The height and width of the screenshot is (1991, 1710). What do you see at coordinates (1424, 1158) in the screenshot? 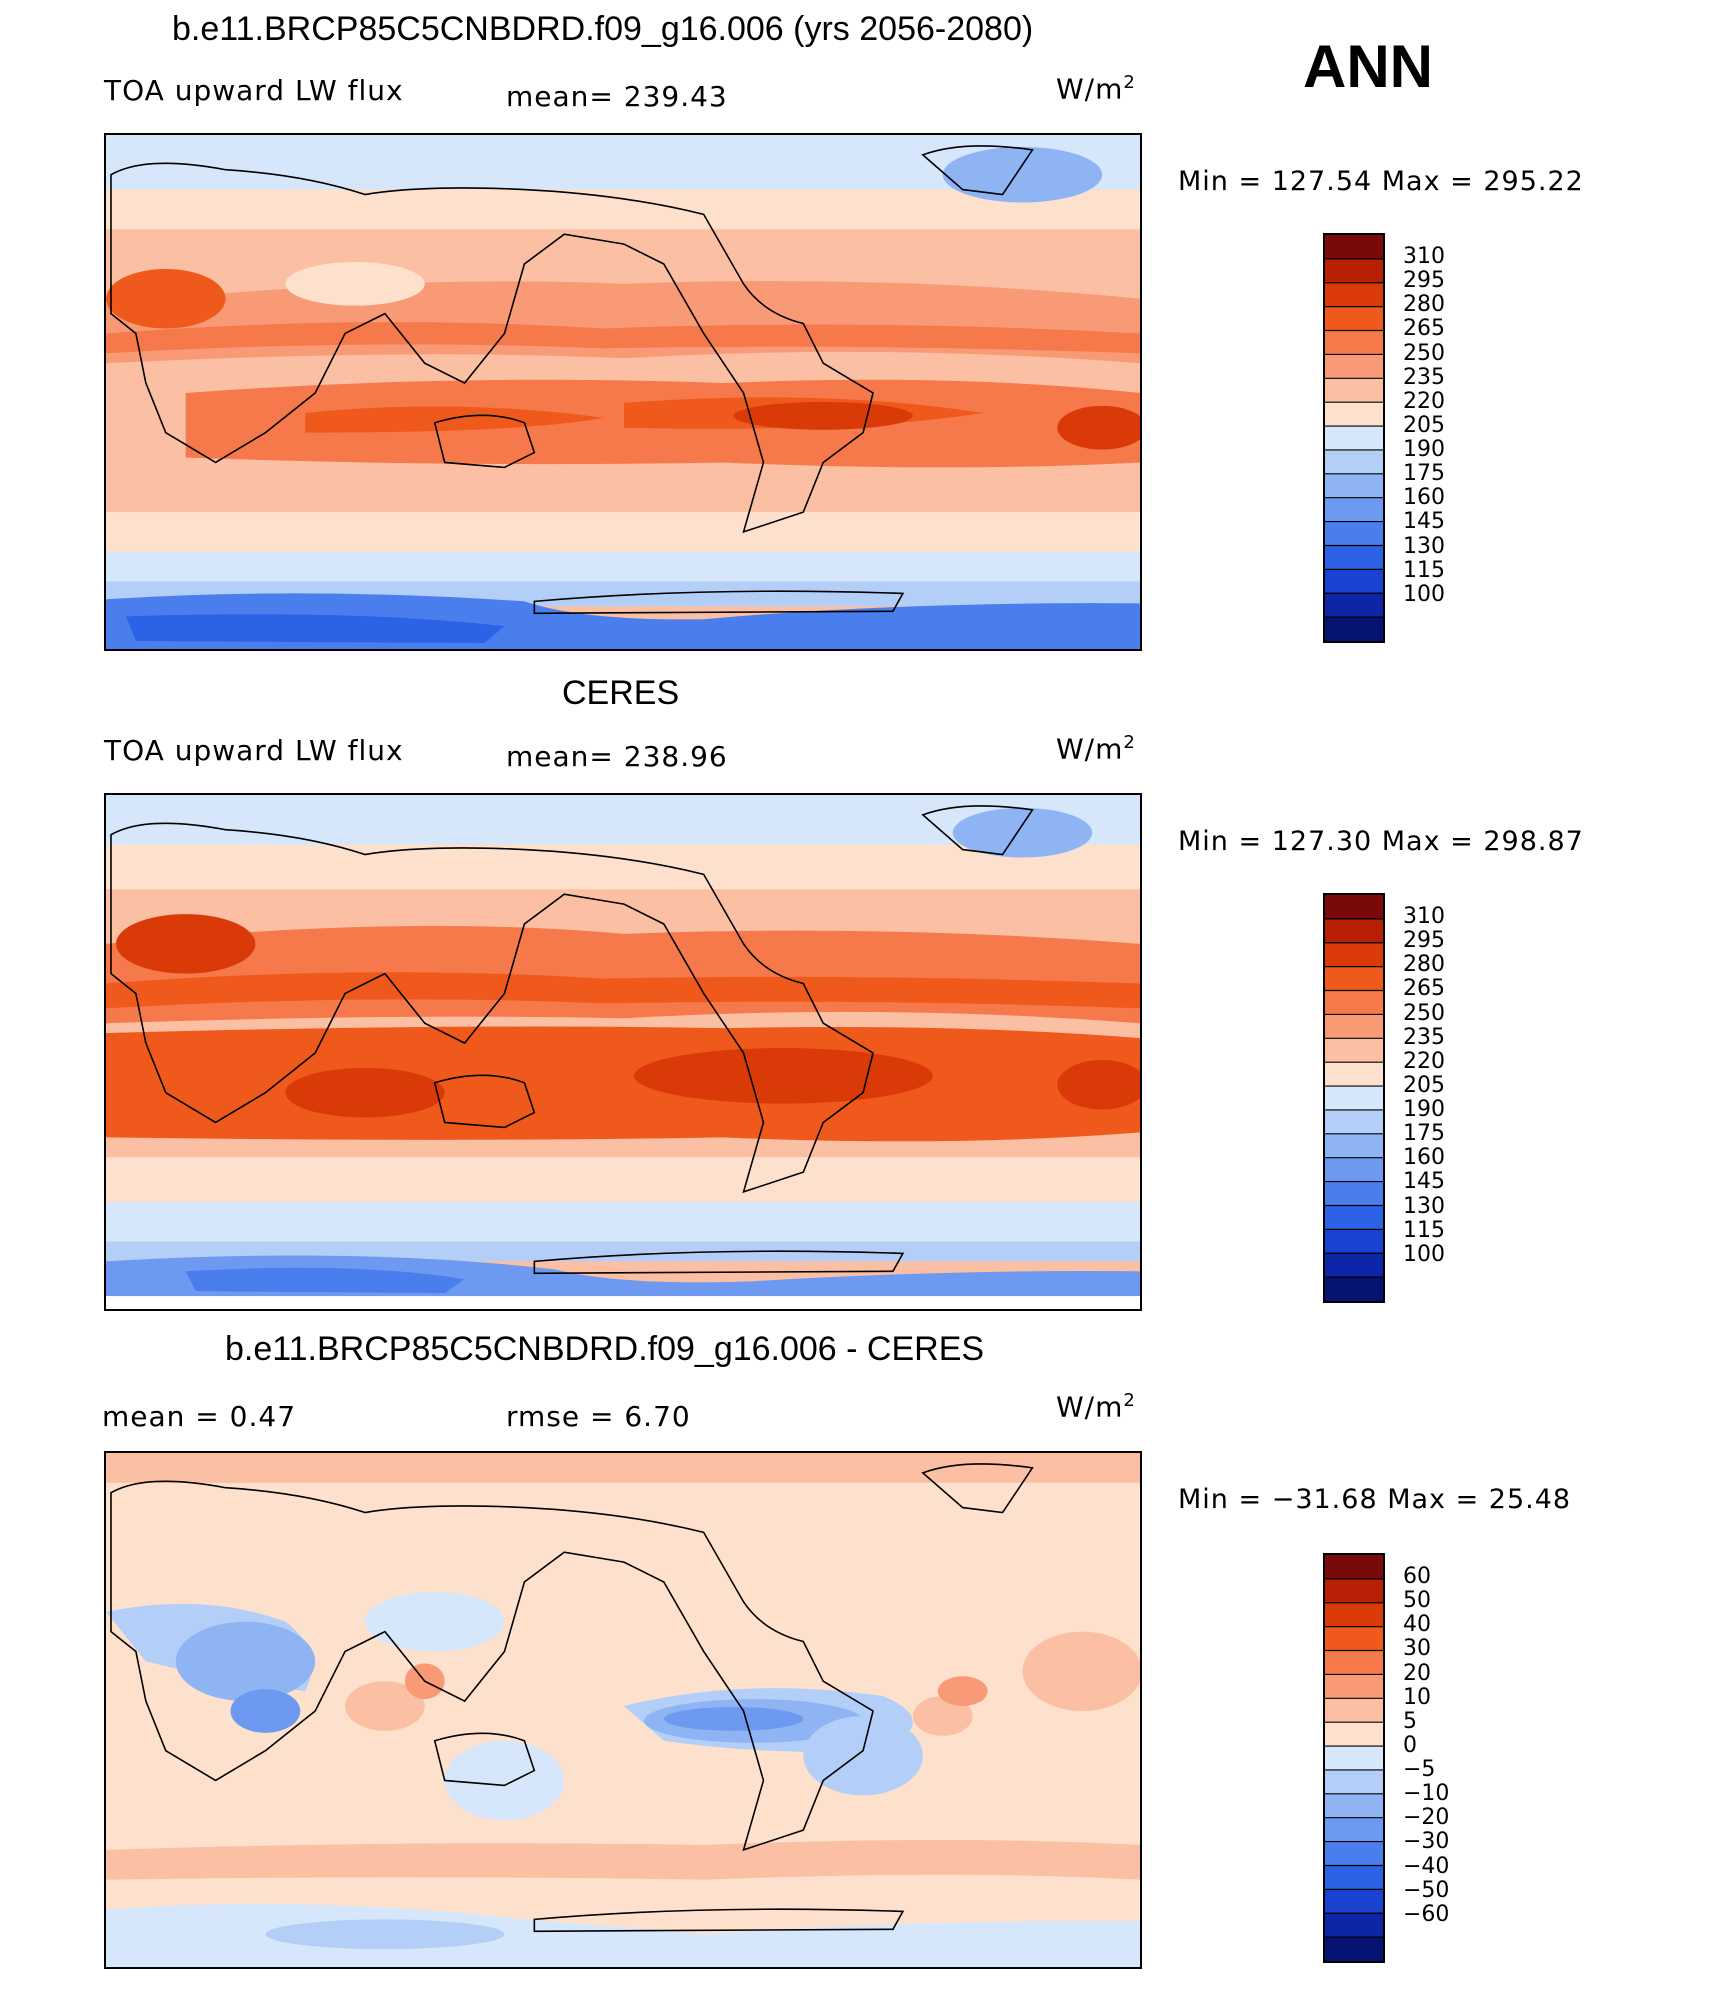
I see `panel2-colorbar-tick-label: 160` at bounding box center [1424, 1158].